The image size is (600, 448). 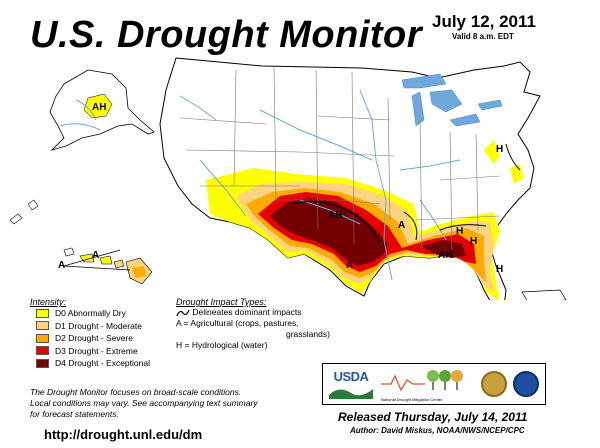 I want to click on legend-item-d4: D4 Drought - Exceptional, so click(x=93, y=363).